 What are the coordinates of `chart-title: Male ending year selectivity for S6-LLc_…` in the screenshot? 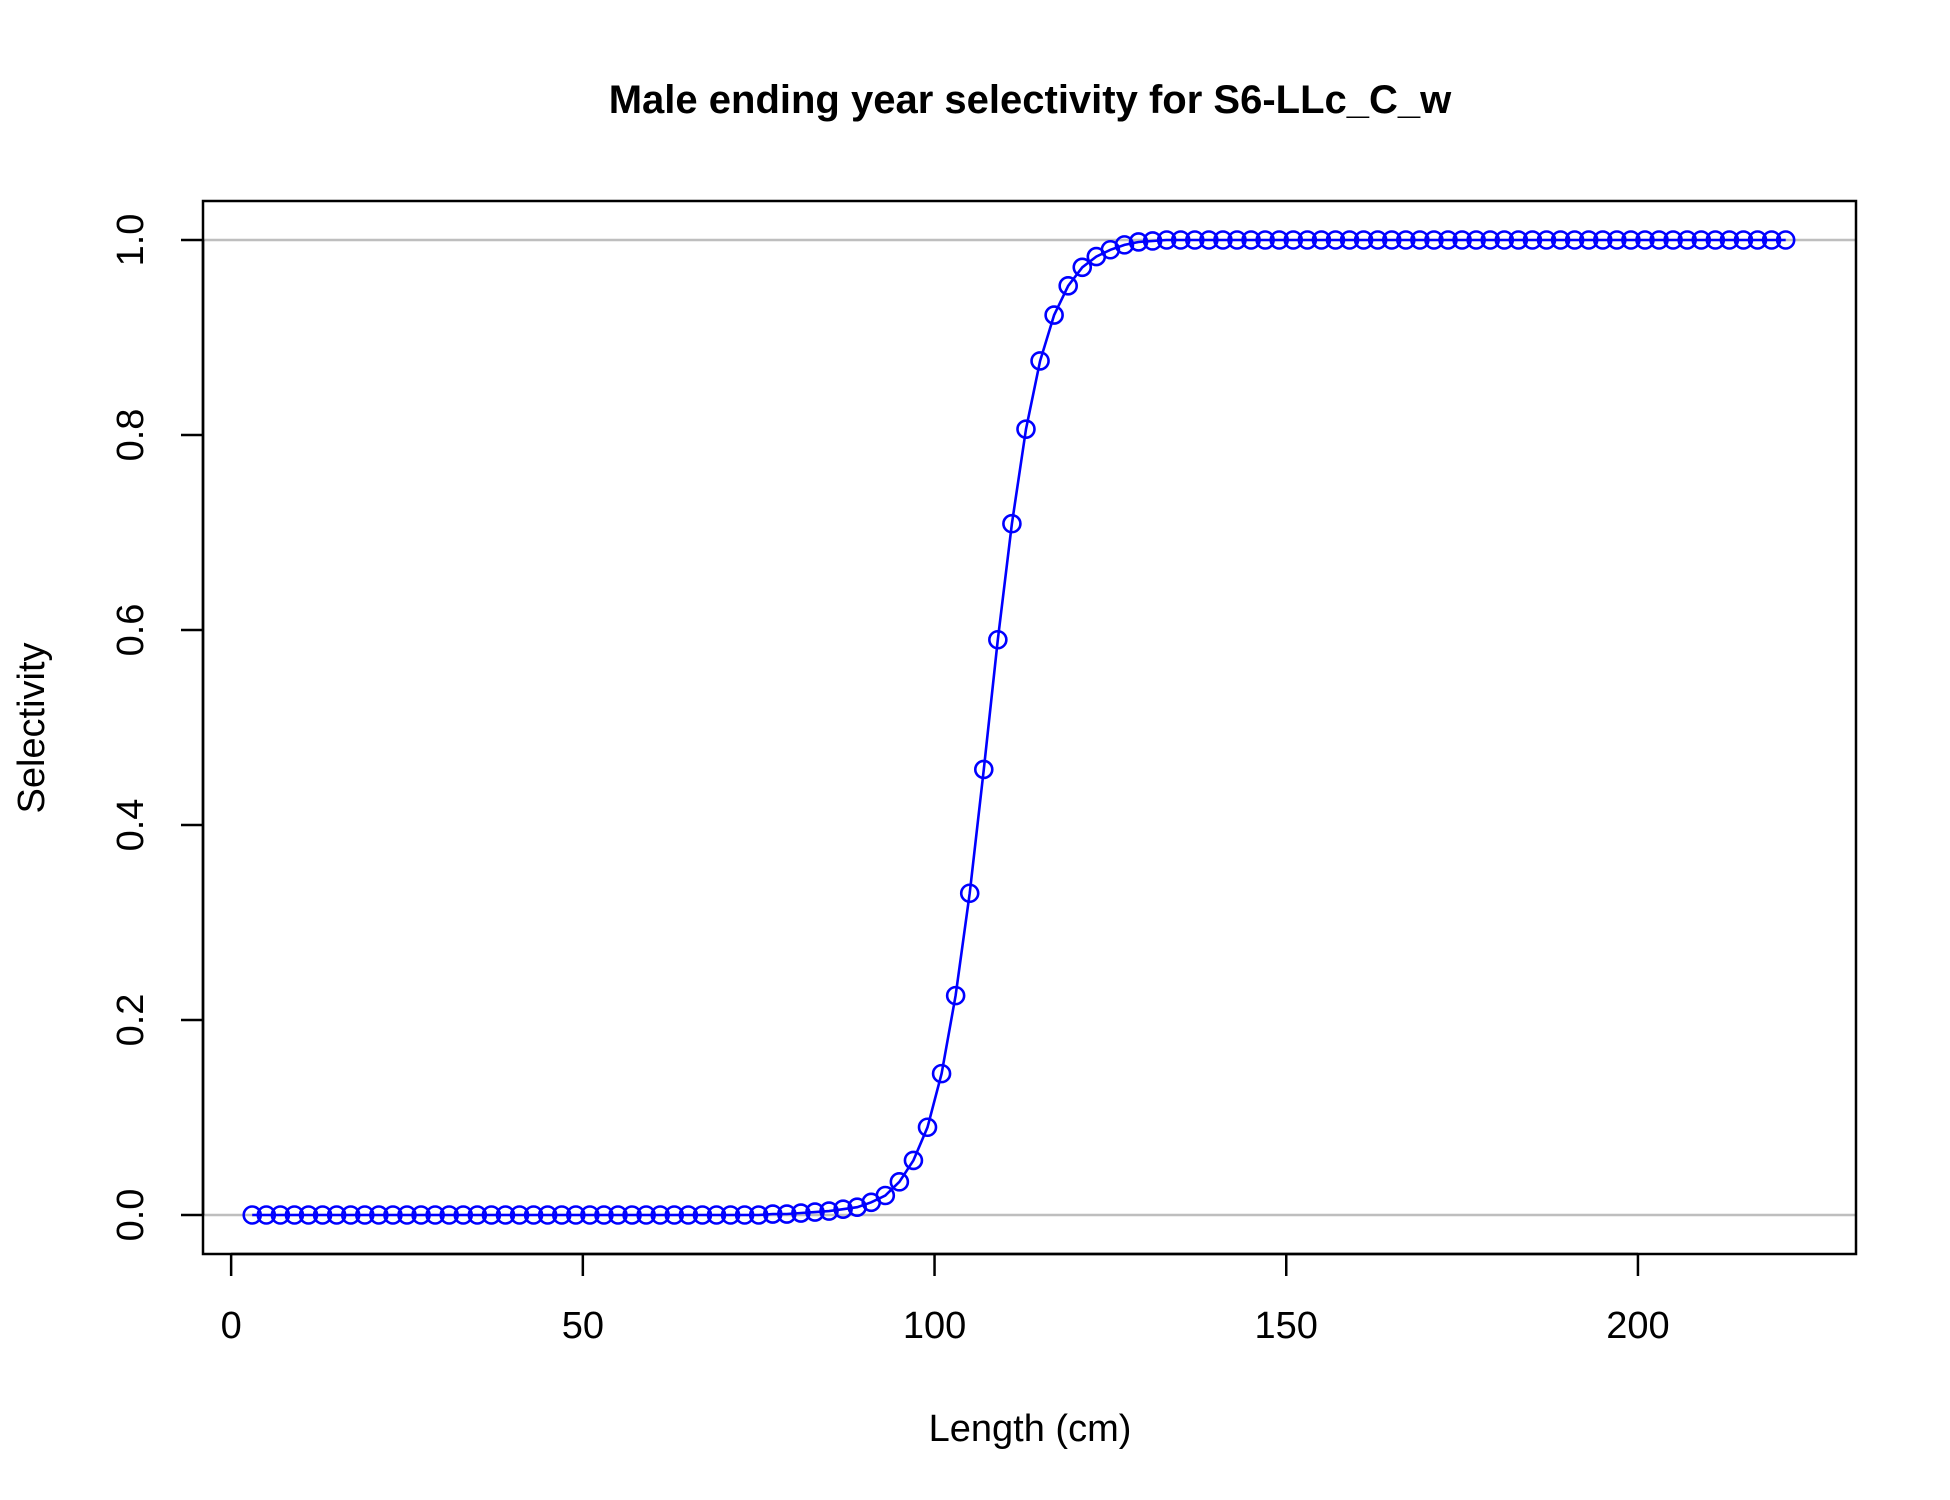 It's located at (1030, 100).